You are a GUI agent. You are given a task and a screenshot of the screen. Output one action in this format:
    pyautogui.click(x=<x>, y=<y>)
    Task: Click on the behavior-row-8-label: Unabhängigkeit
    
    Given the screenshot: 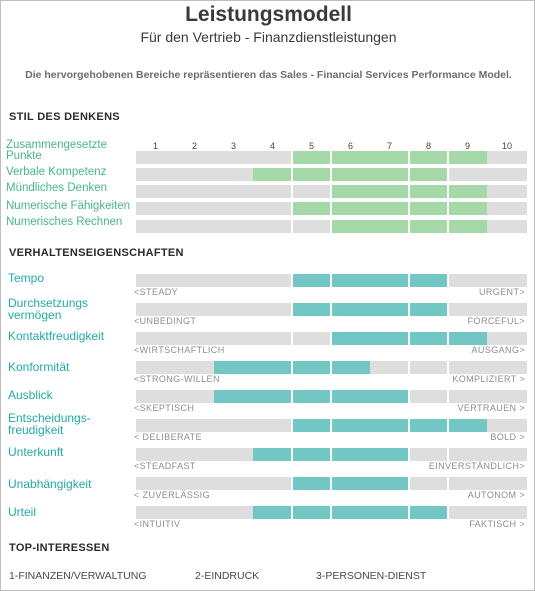 What is the action you would take?
    pyautogui.click(x=50, y=484)
    